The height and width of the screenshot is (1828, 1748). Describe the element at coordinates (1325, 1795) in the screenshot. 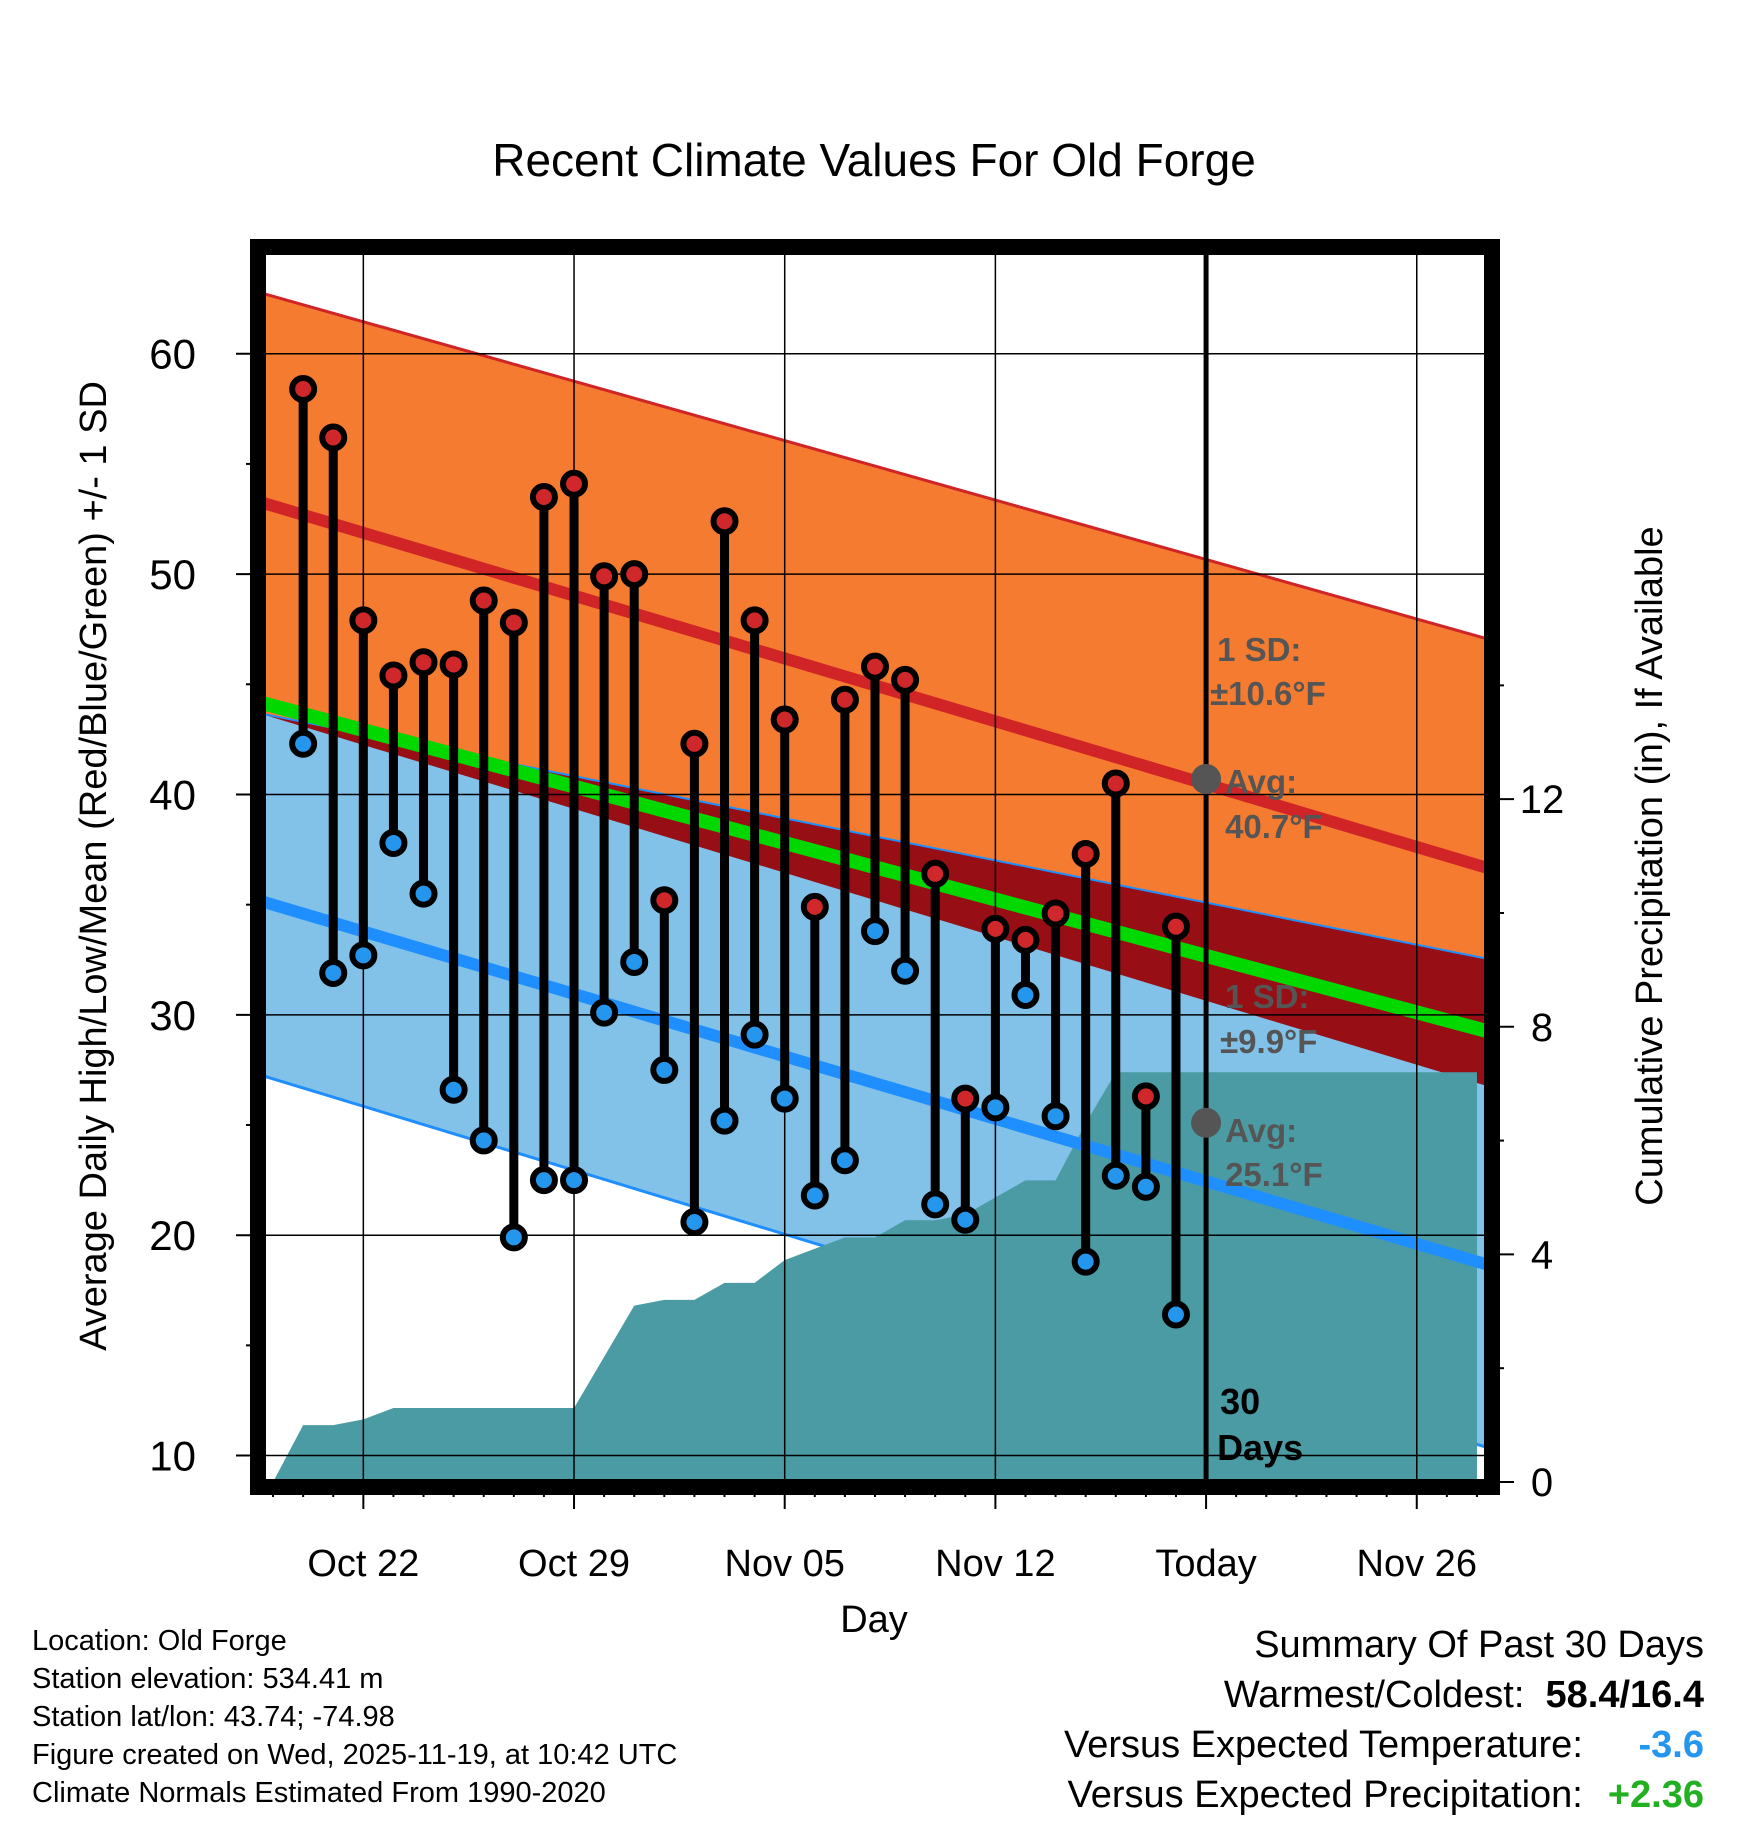

I see `precip-label: Versus Expected Precipitation:` at that location.